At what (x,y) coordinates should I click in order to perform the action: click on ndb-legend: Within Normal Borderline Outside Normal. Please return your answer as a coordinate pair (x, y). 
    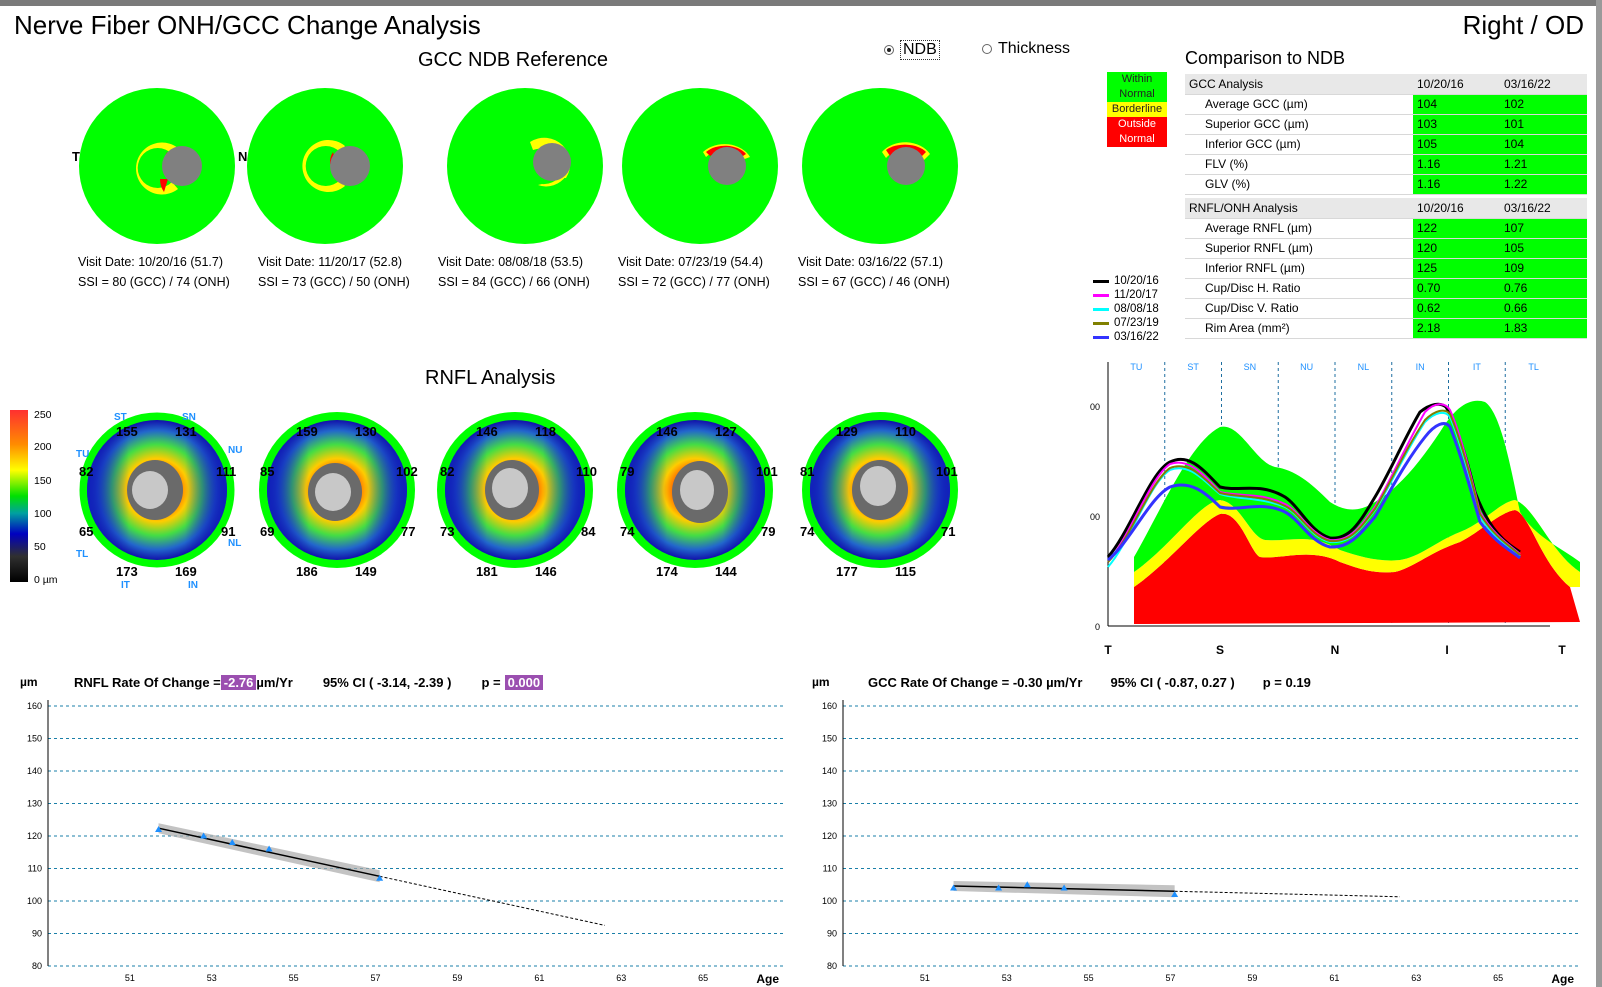
    Looking at the image, I should click on (1137, 109).